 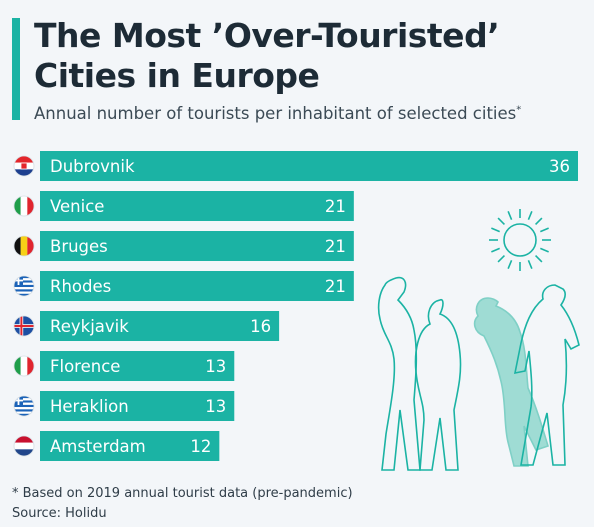 I want to click on category-label: Amsterdam, so click(x=98, y=446).